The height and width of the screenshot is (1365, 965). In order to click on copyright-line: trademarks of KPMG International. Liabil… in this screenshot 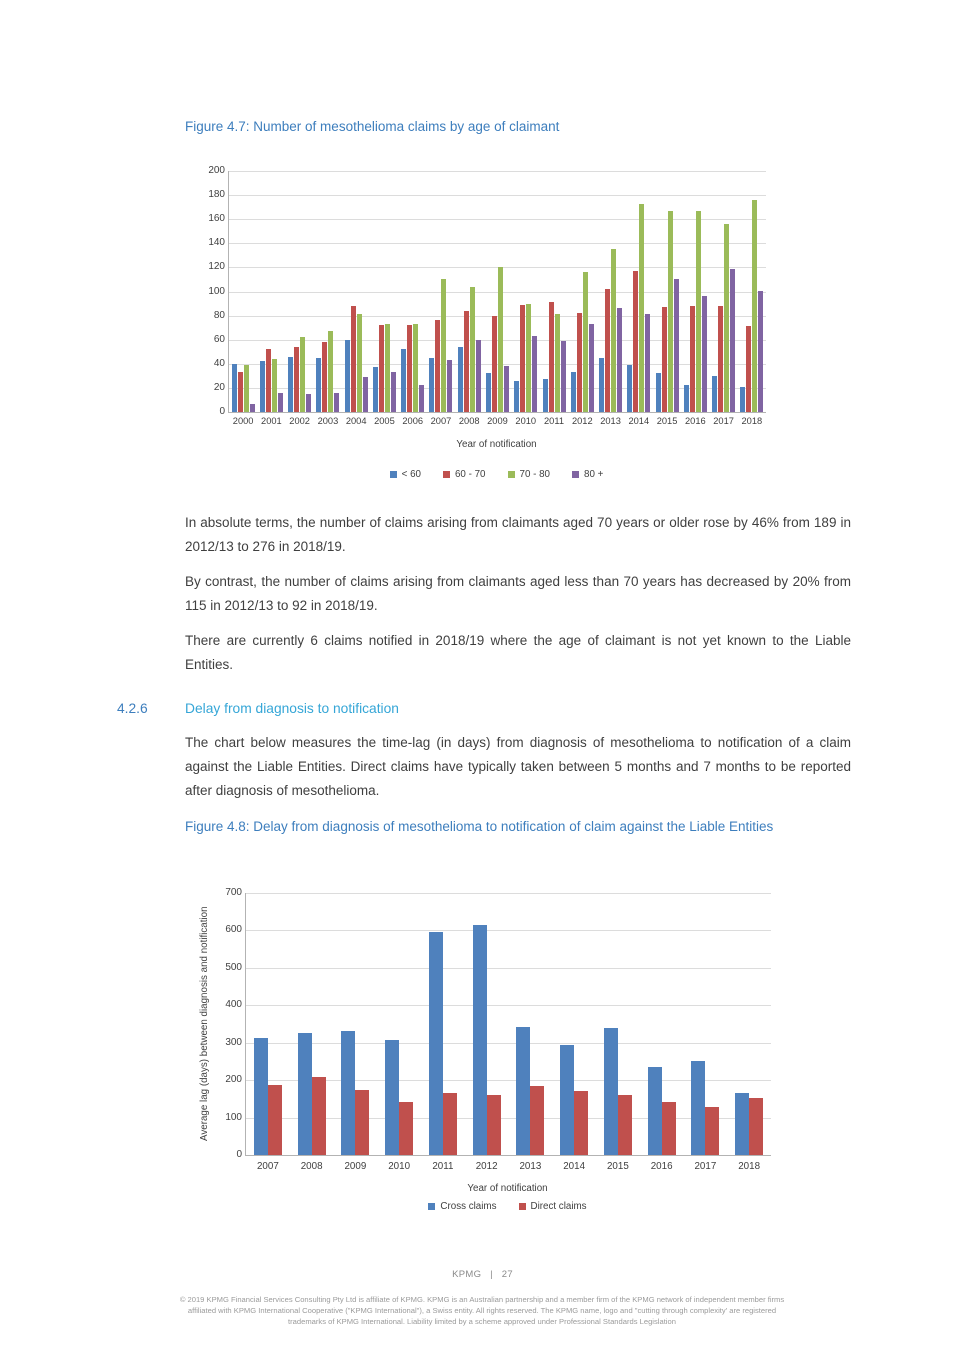, I will do `click(482, 1321)`.